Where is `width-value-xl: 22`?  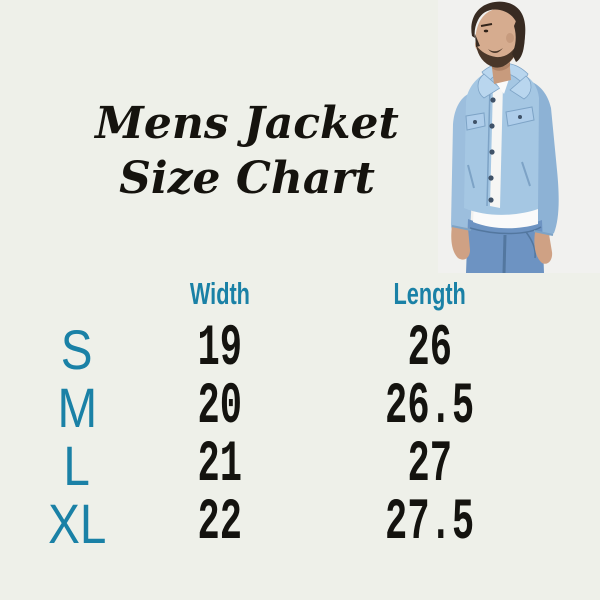
width-value-xl: 22 is located at coordinates (220, 523).